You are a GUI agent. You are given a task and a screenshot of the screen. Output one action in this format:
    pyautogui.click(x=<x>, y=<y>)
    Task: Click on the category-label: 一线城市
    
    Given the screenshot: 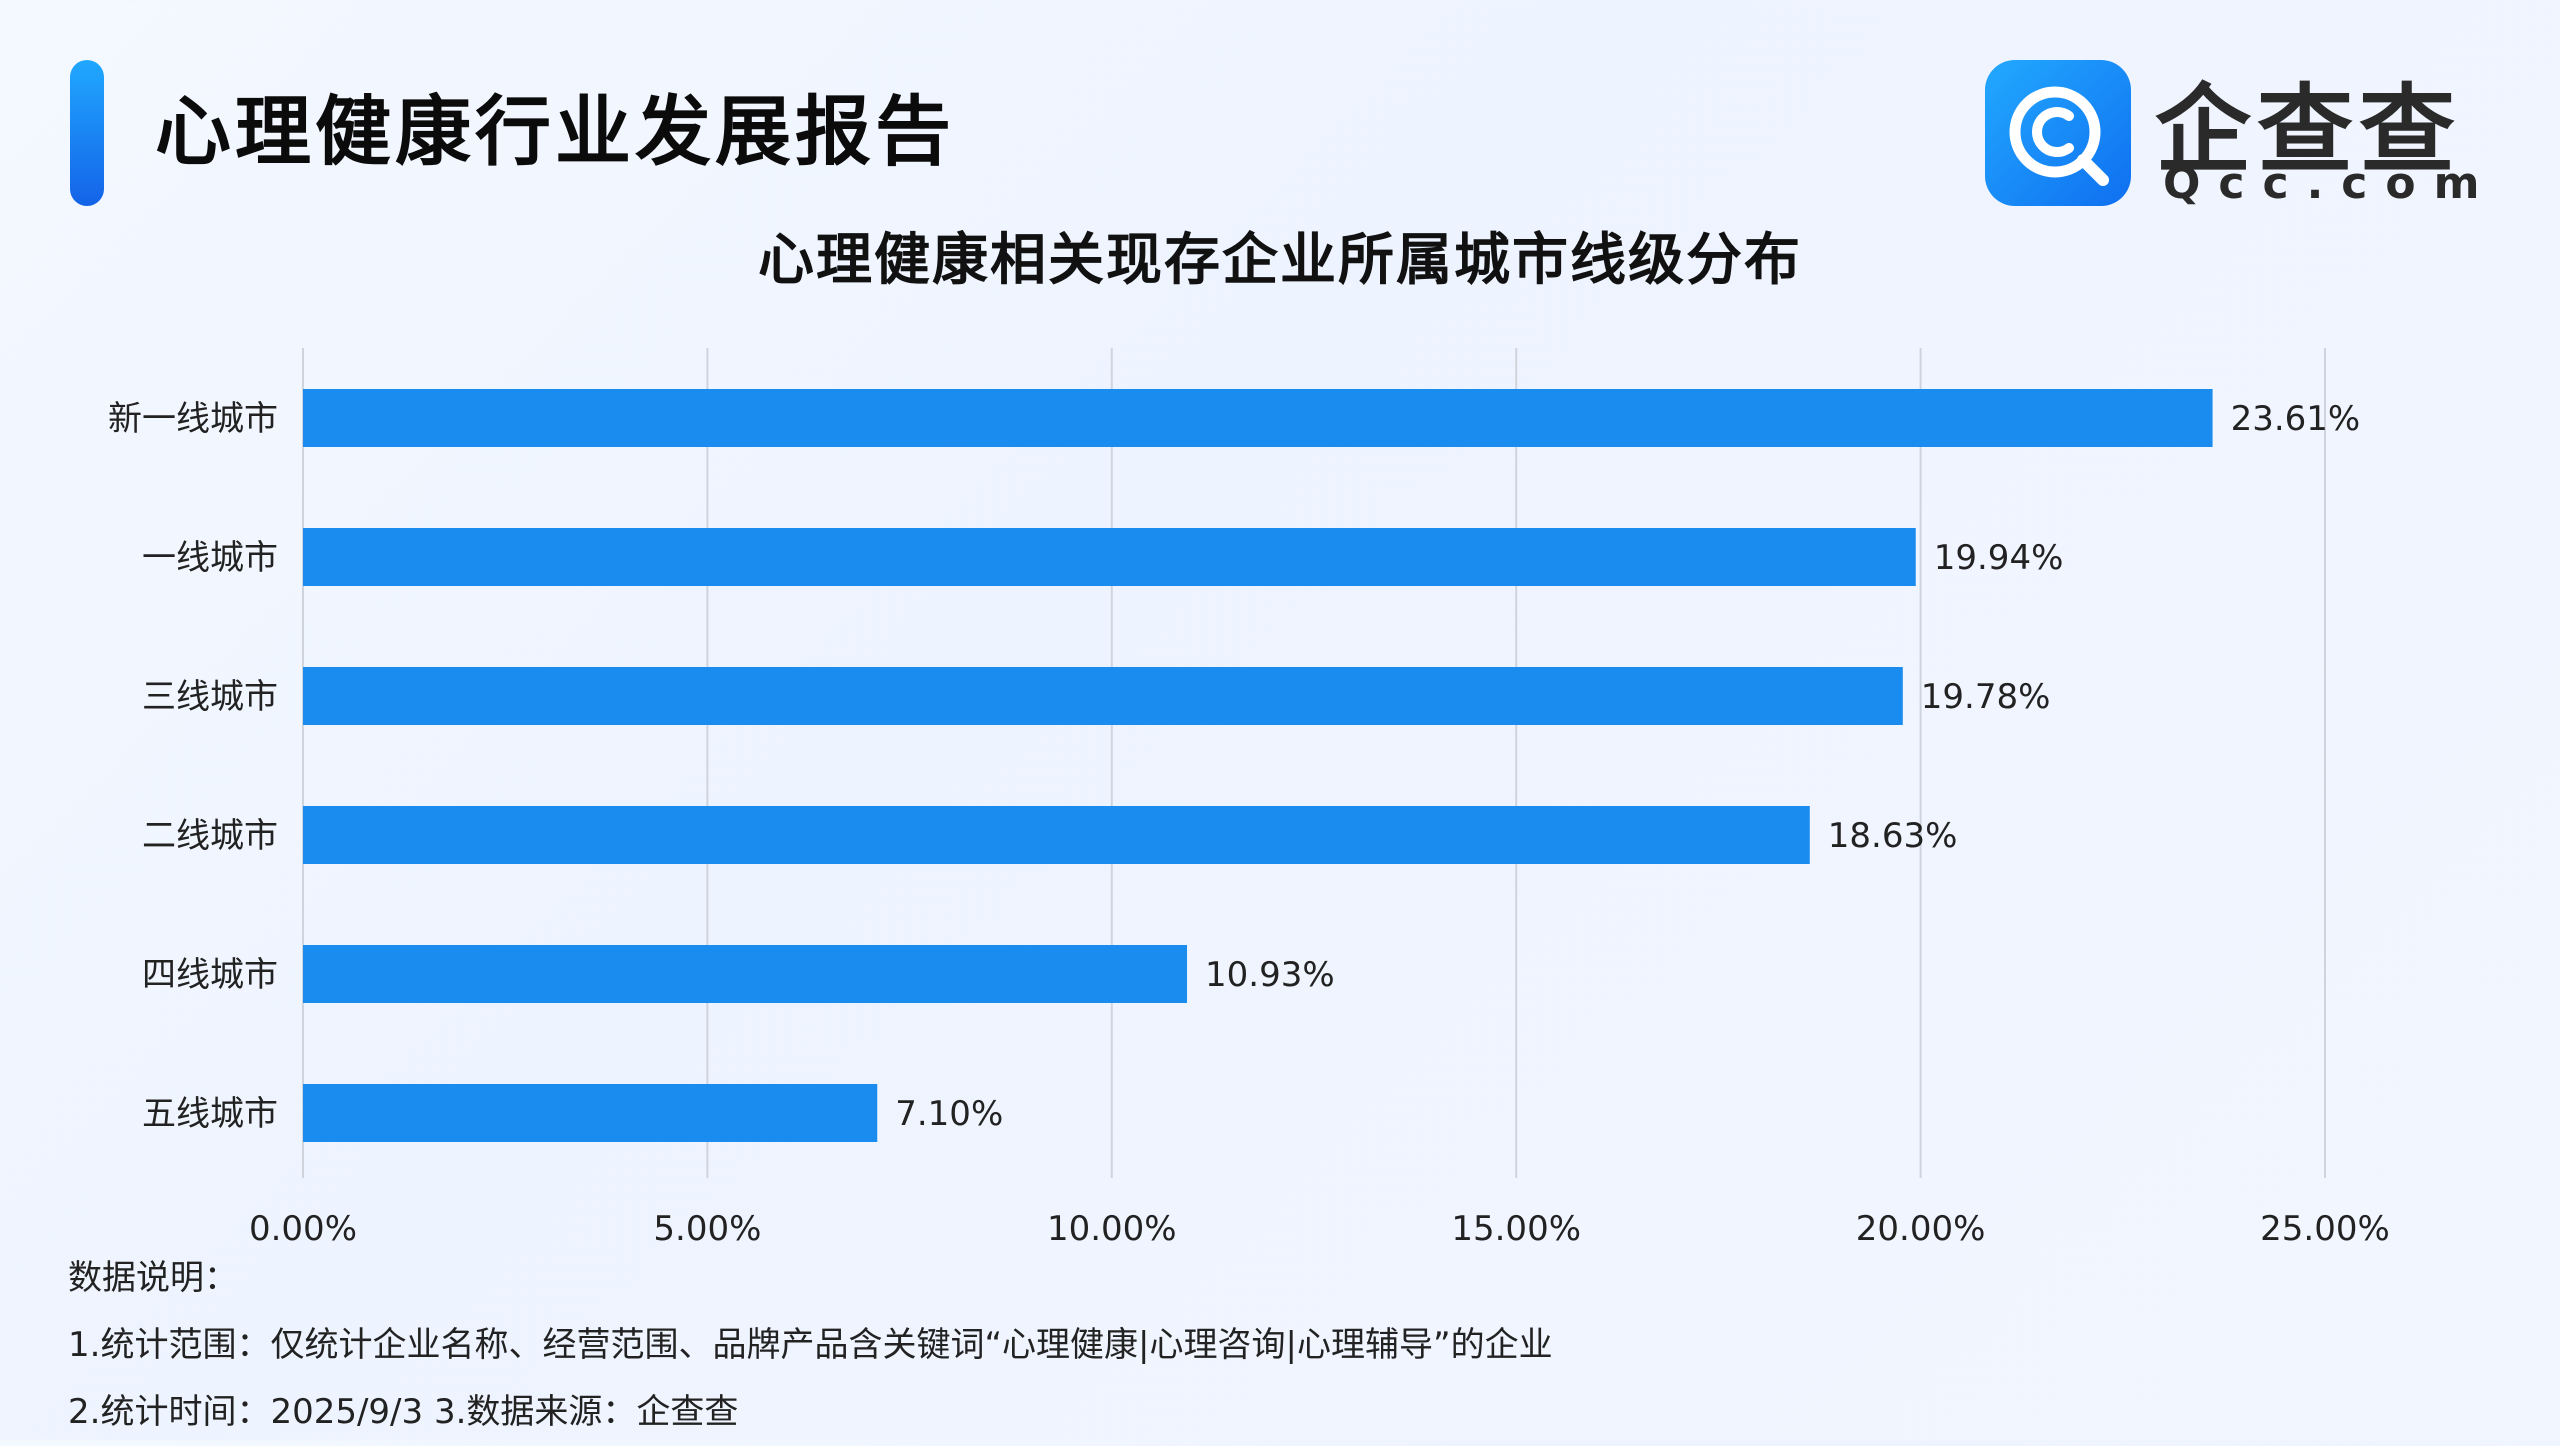 What is the action you would take?
    pyautogui.click(x=210, y=558)
    